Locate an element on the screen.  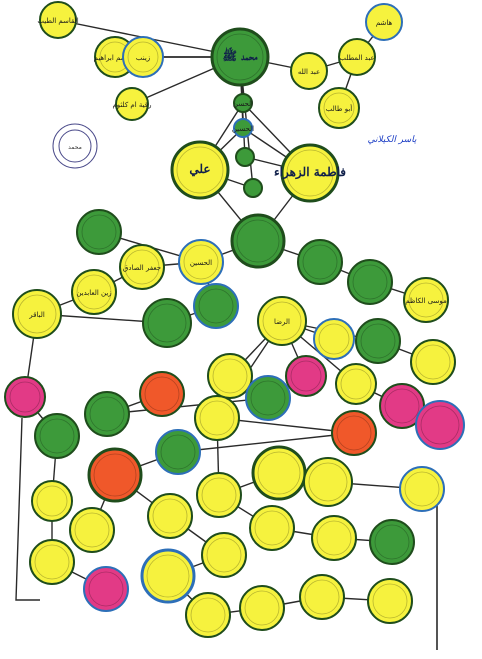
node-label: جعفر الصادق is located at coordinates (142, 268).